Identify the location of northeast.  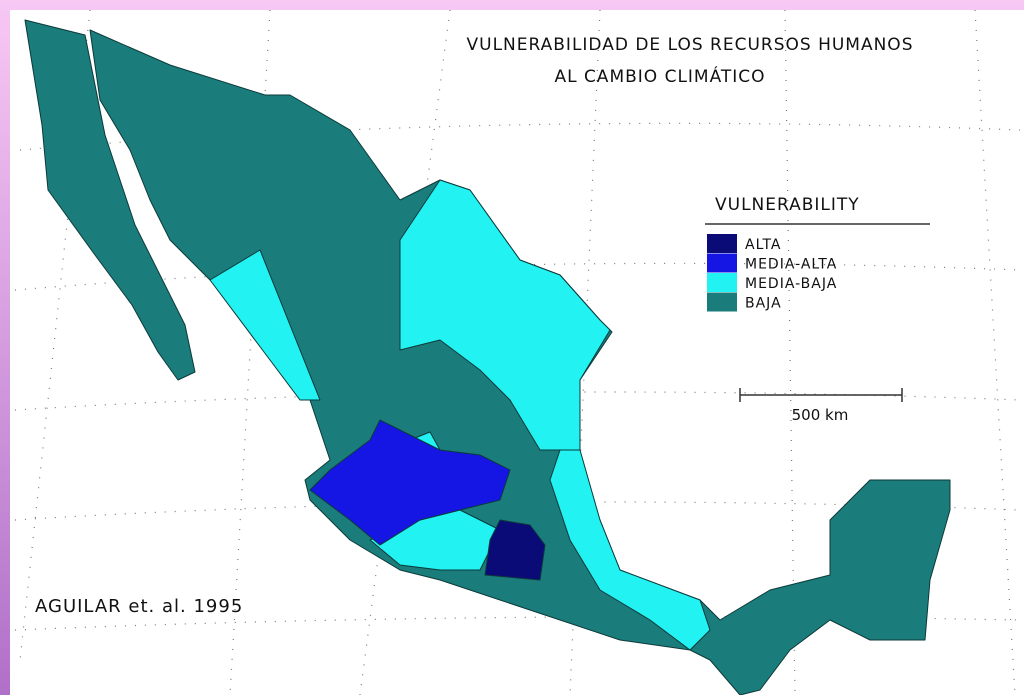
(505, 315).